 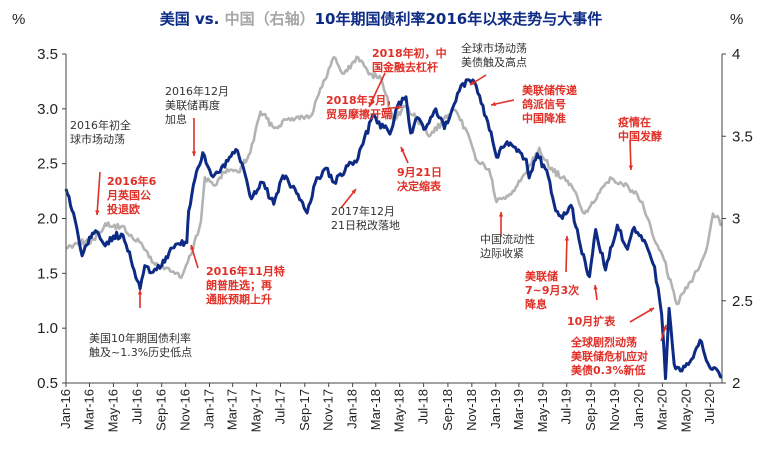 I want to click on annotation-line: 9月21日, so click(x=419, y=172).